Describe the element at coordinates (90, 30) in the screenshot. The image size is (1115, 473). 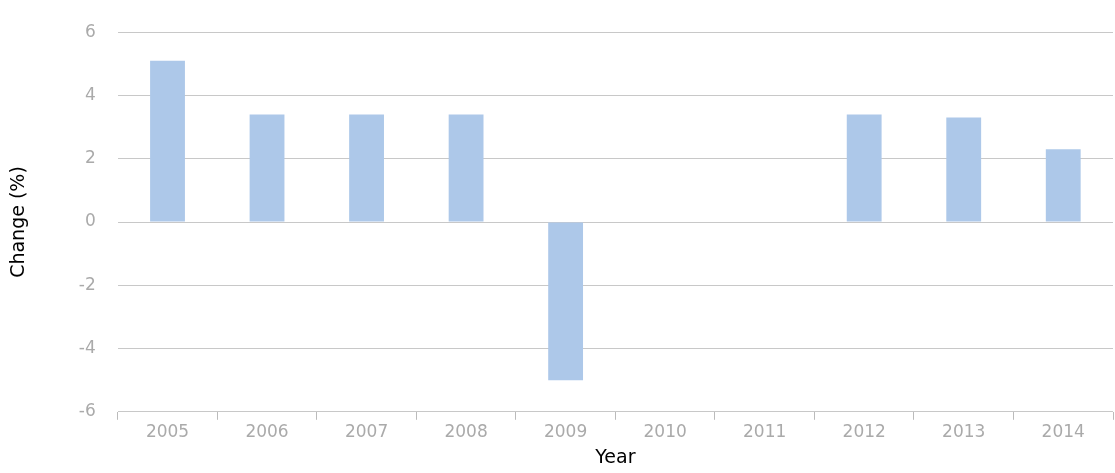
I see `y-tick-label: 6` at that location.